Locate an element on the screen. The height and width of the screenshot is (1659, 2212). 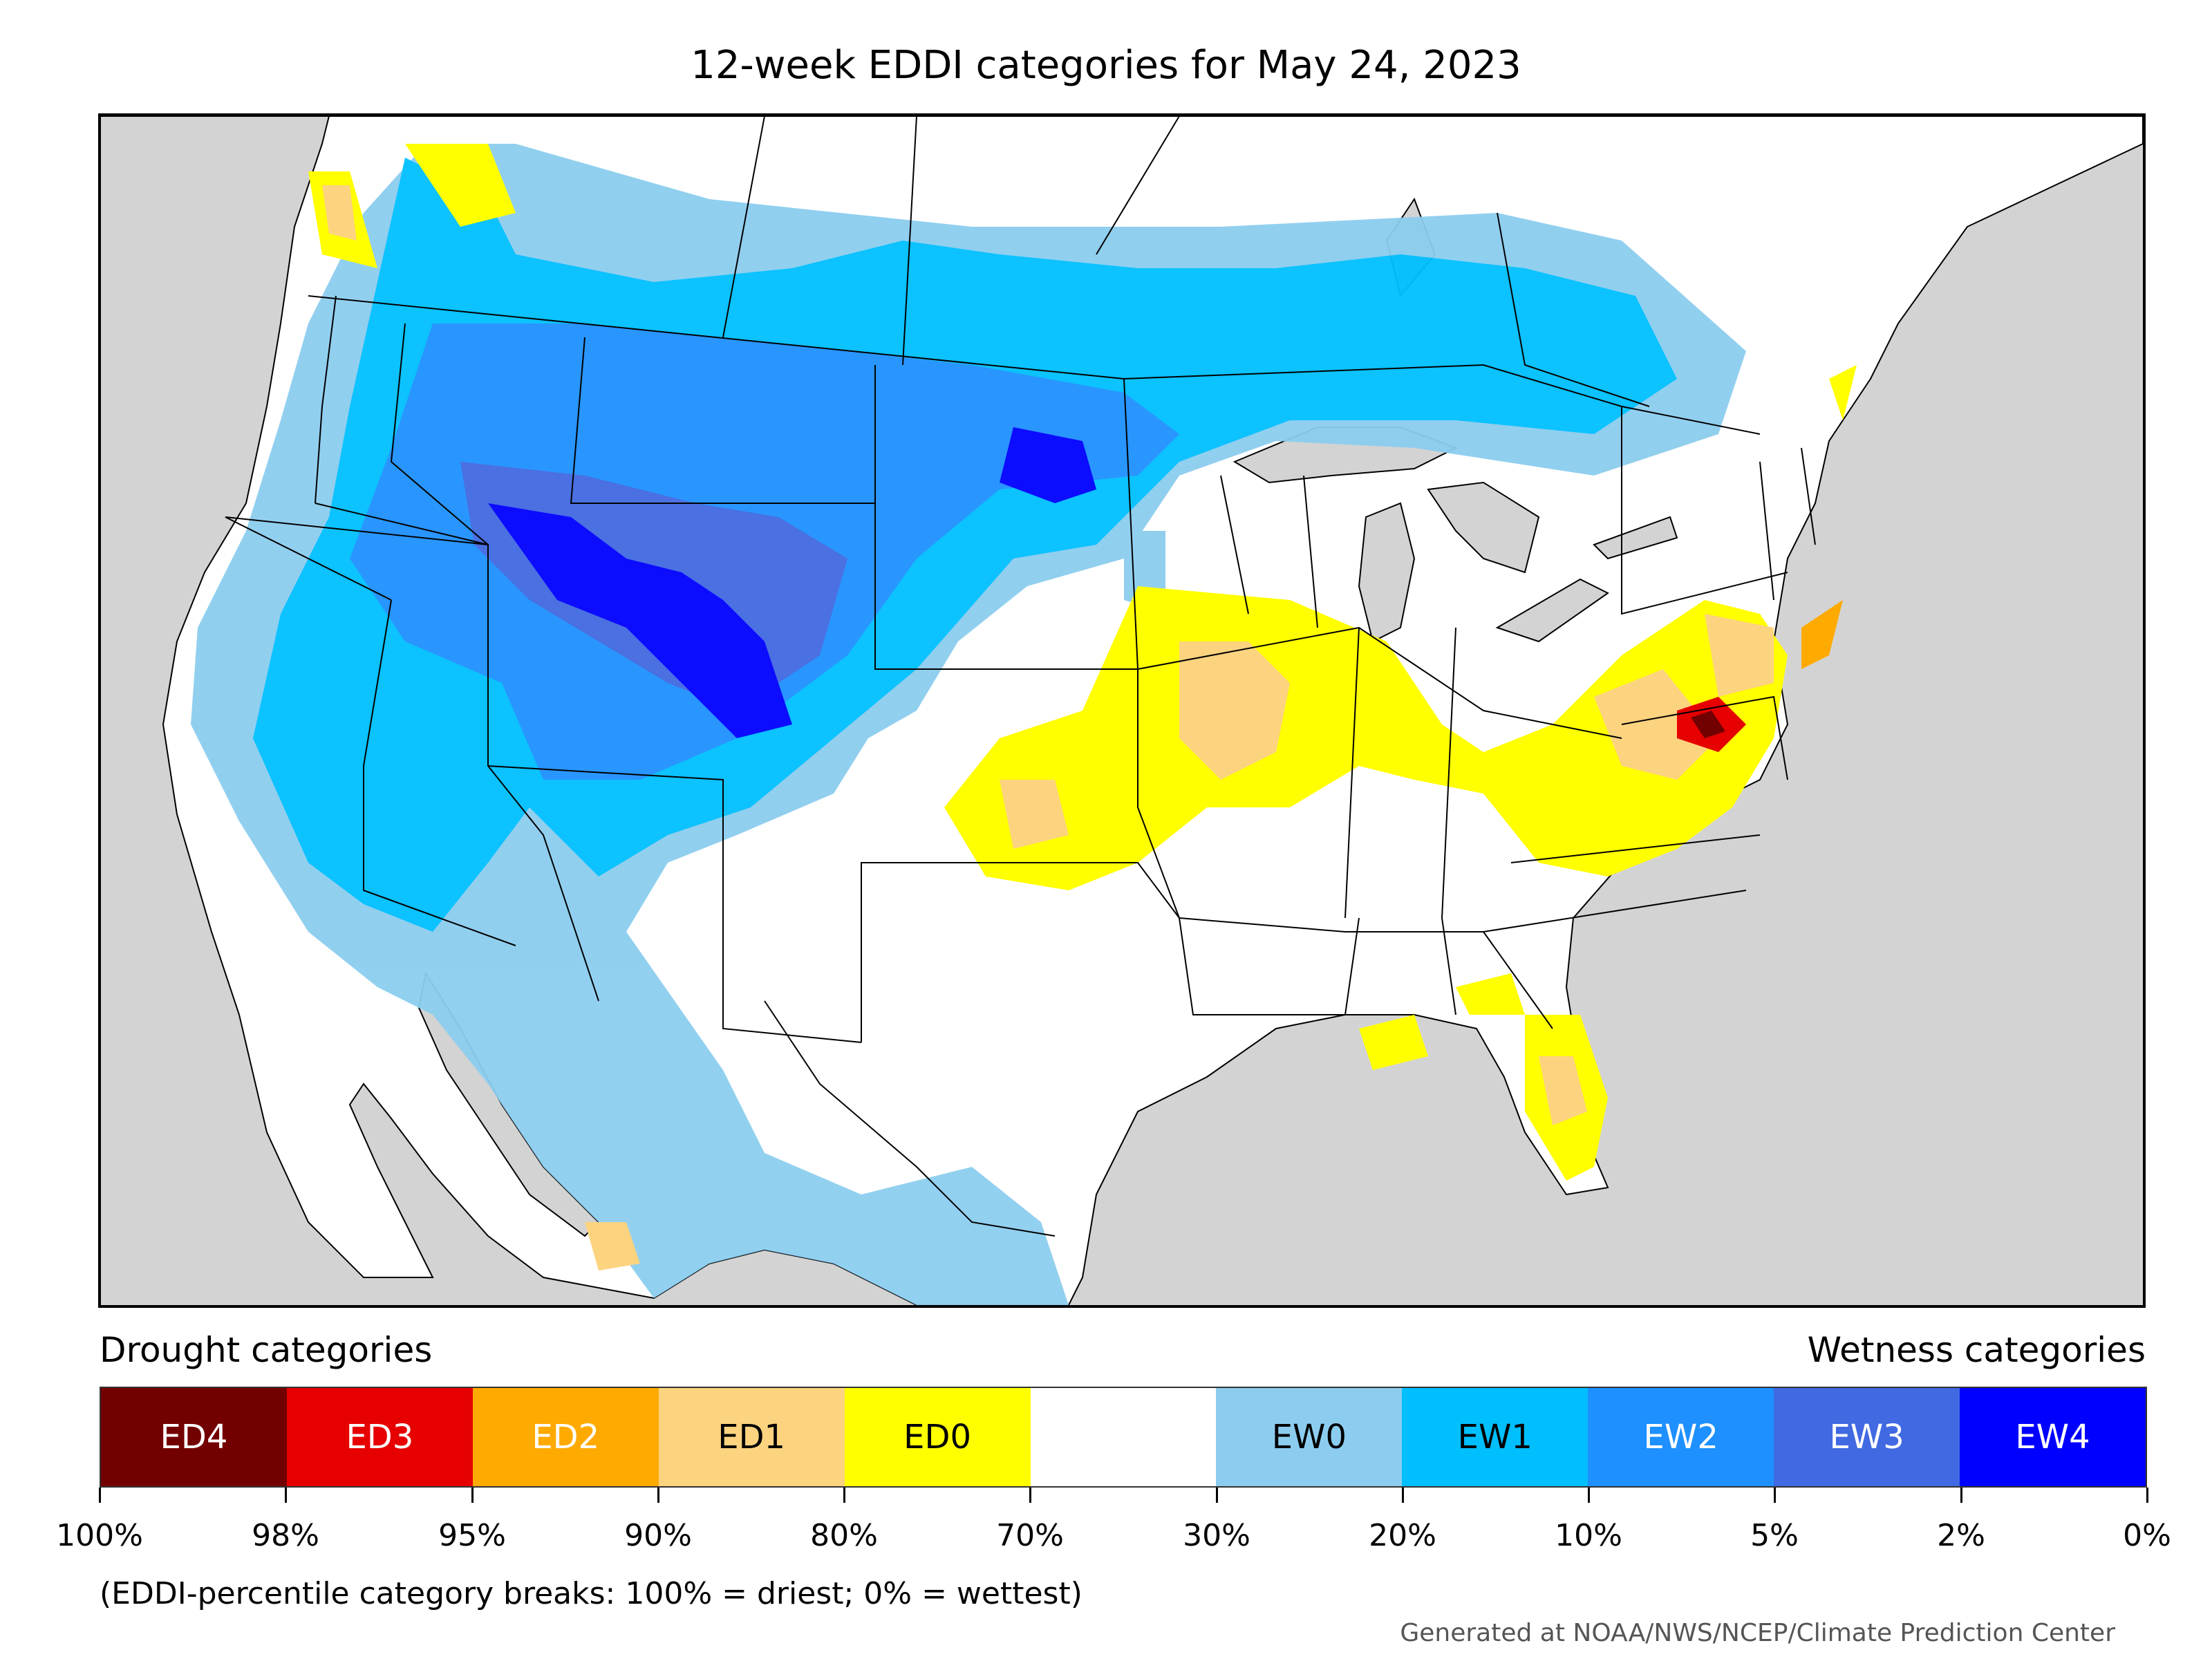
legend-swatch-ew4: EW4 is located at coordinates (2053, 1437).